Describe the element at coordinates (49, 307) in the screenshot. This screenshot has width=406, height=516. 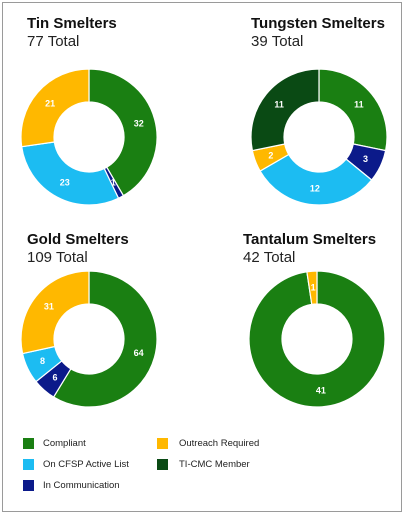
I see `slice-label-outreach-required: 31` at that location.